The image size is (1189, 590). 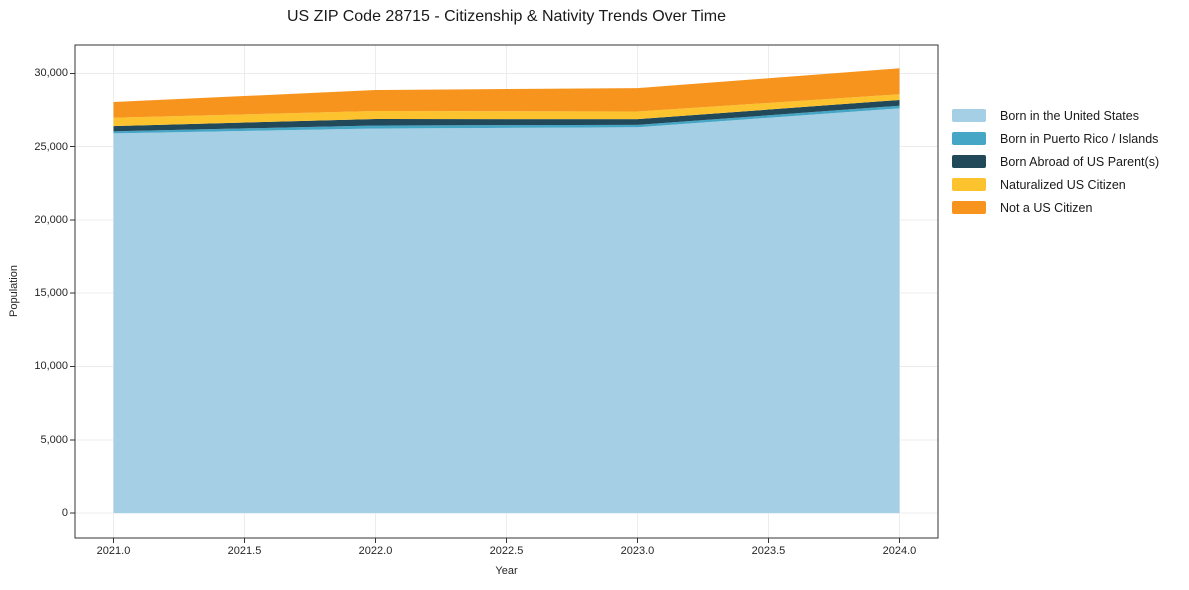 What do you see at coordinates (51, 366) in the screenshot?
I see `y-tick-label: 10,000` at bounding box center [51, 366].